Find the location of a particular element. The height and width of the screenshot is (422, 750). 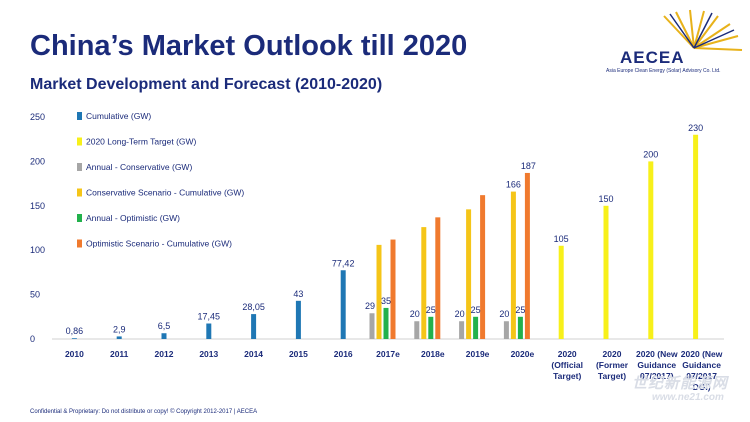

data-label-cumulative: 6,5 is located at coordinates (164, 326).